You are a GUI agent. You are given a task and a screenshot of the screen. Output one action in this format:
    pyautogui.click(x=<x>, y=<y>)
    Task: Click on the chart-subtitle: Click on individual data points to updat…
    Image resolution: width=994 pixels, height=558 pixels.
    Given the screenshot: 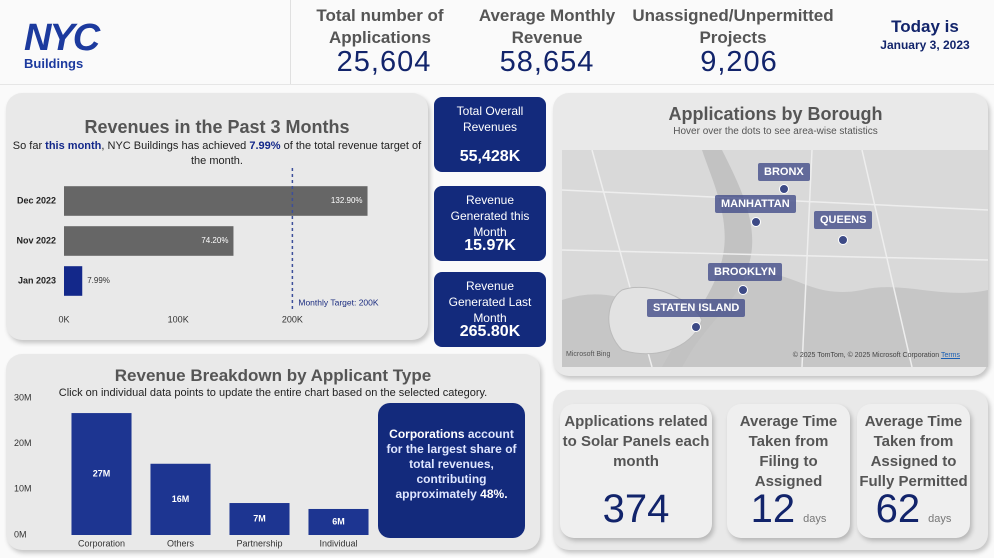 What is the action you would take?
    pyautogui.click(x=273, y=393)
    